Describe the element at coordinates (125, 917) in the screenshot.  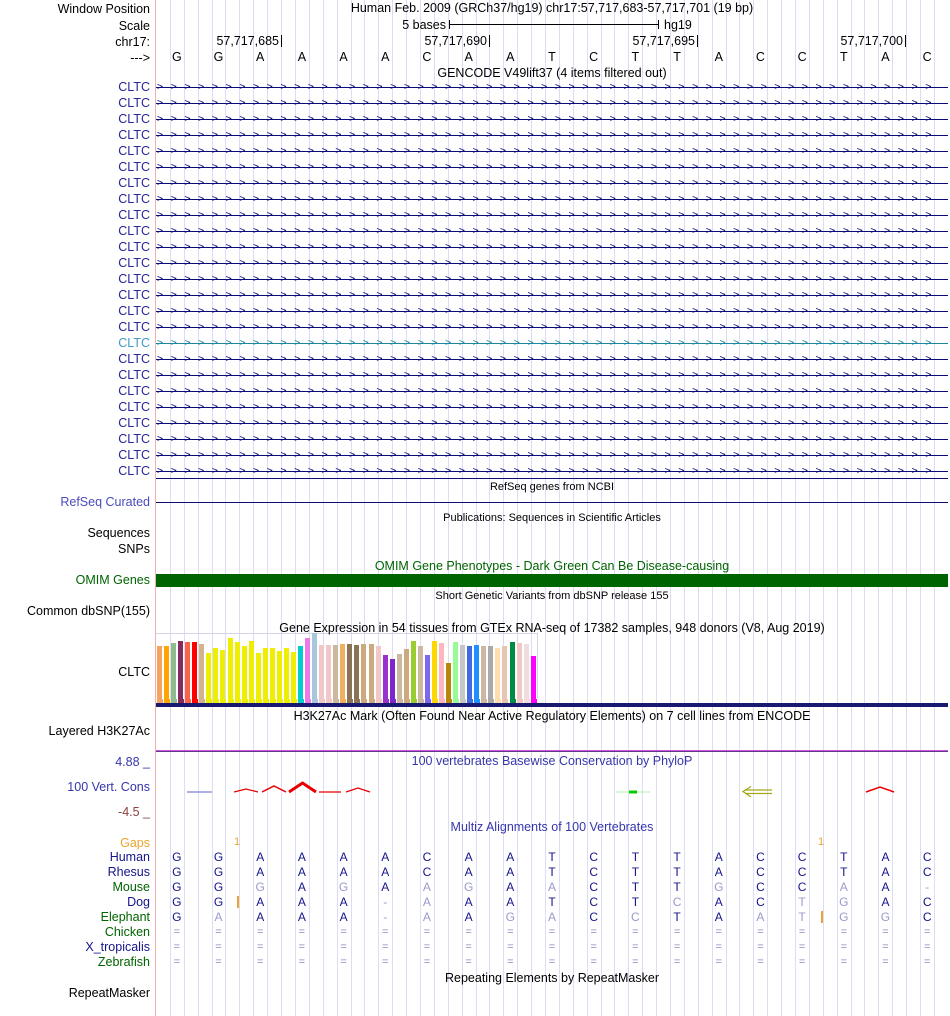
I see `multiz-species-label-elephant: Elephant` at that location.